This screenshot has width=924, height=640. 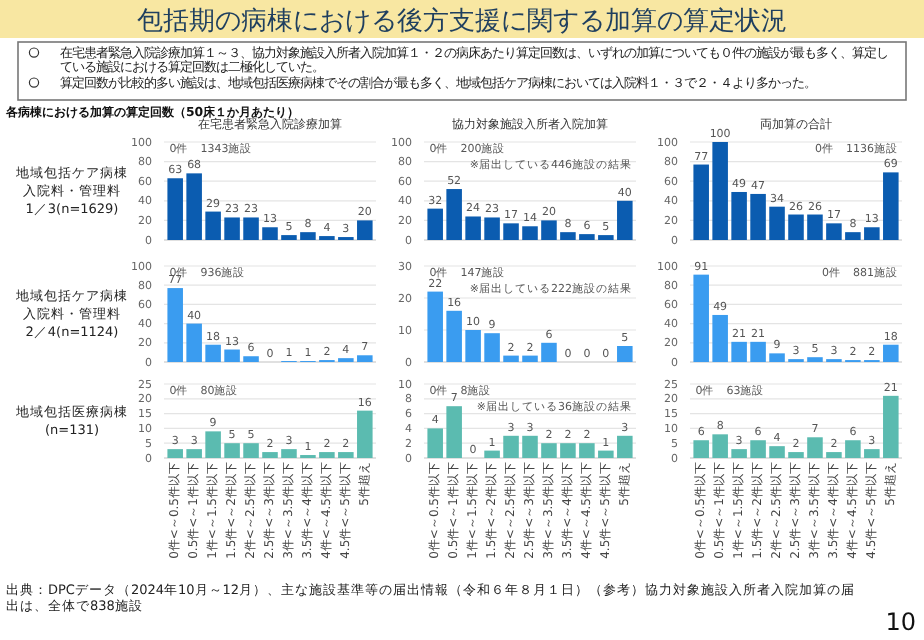 I want to click on text: 10, so click(x=900, y=622).